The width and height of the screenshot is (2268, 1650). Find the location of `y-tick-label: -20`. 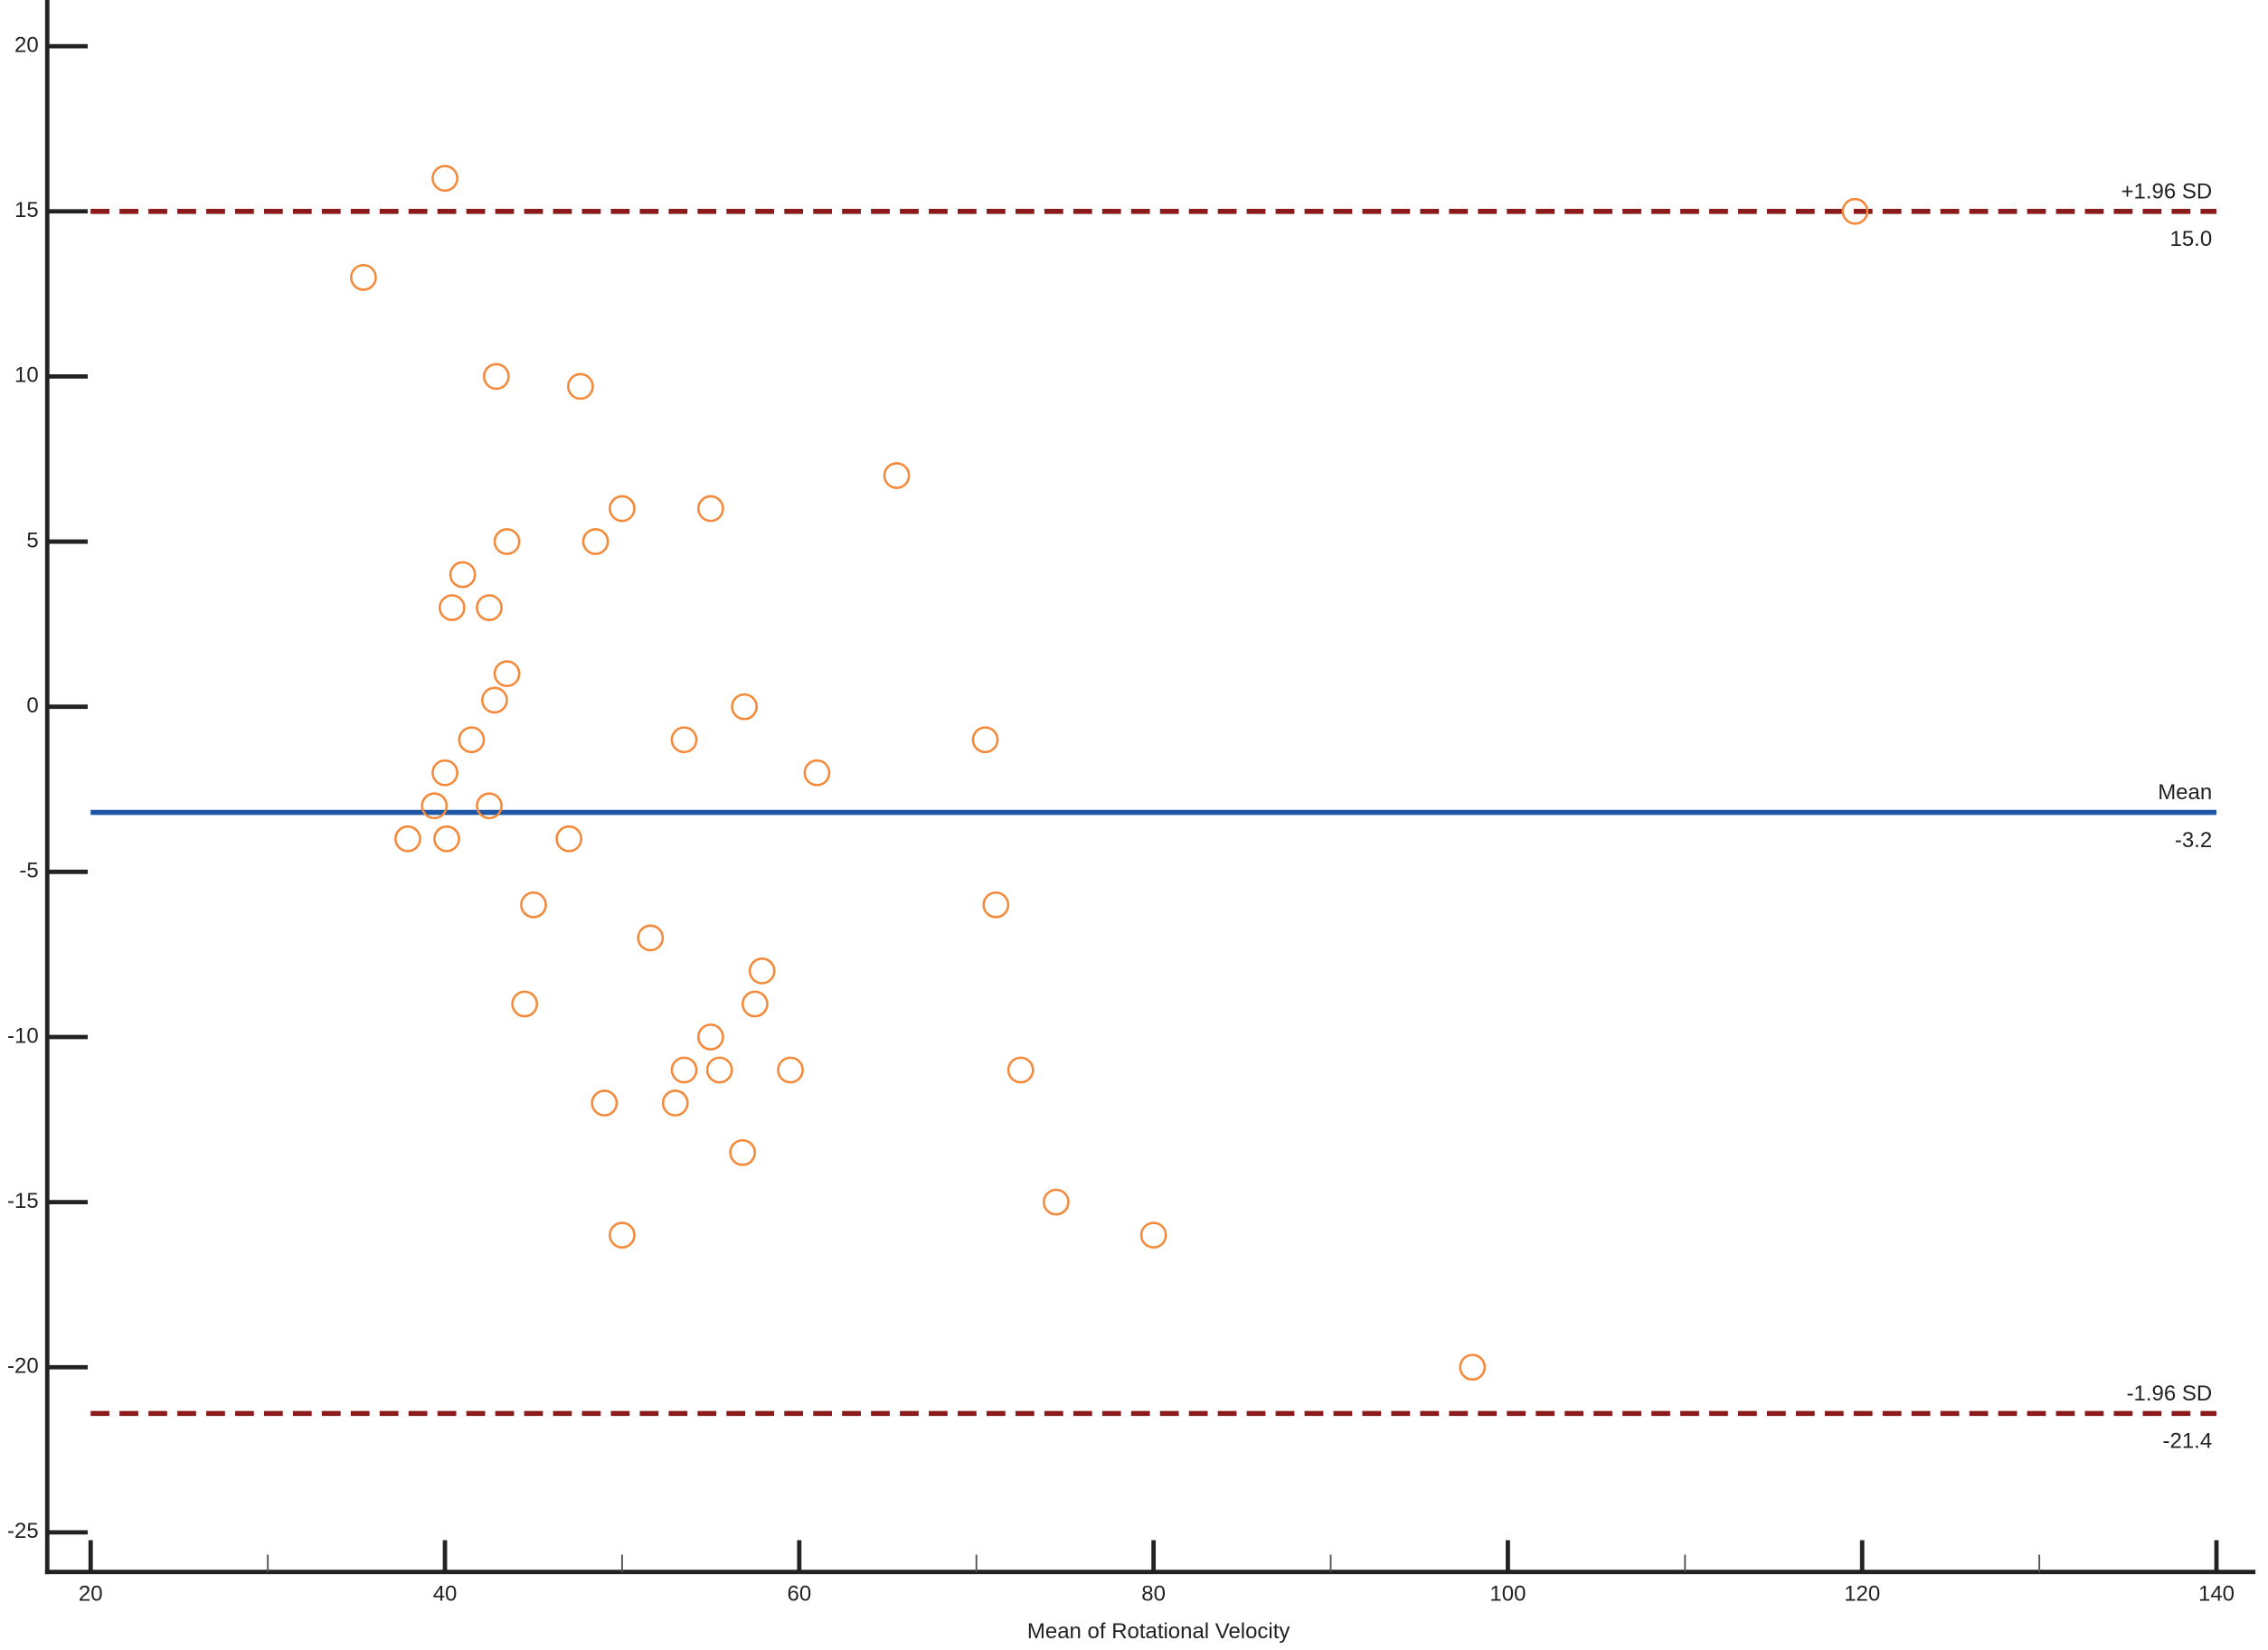

y-tick-label: -20 is located at coordinates (23, 1366).